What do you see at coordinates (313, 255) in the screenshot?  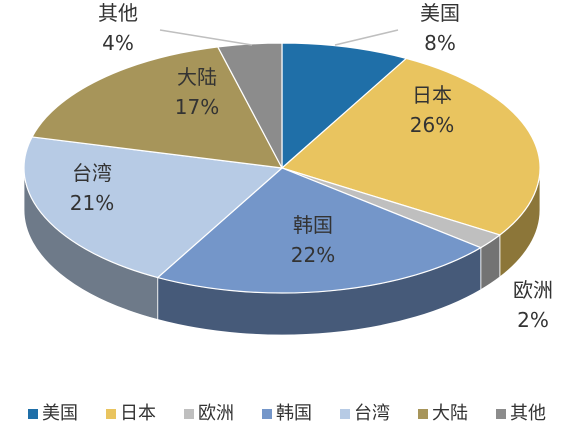 I see `slice-percent-korea: 22%` at bounding box center [313, 255].